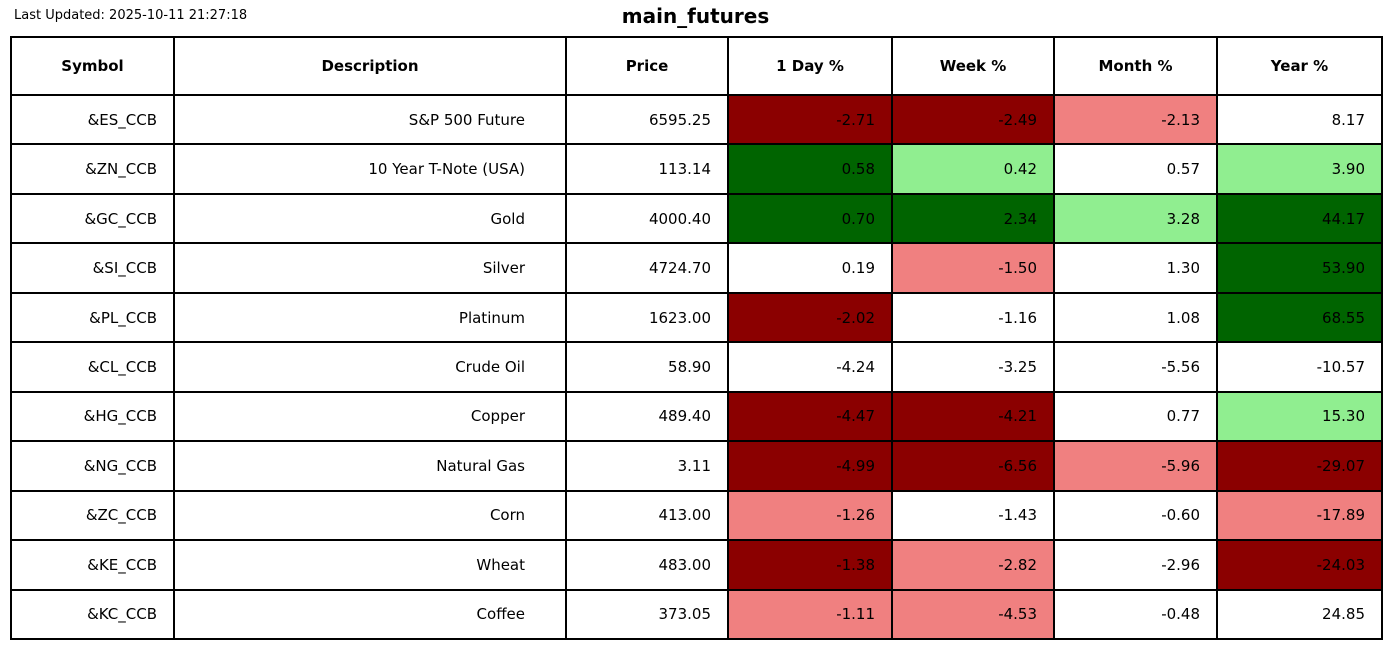 Image resolution: width=1390 pixels, height=650 pixels. What do you see at coordinates (810, 565) in the screenshot?
I see `day-pct-cell: -1.38` at bounding box center [810, 565].